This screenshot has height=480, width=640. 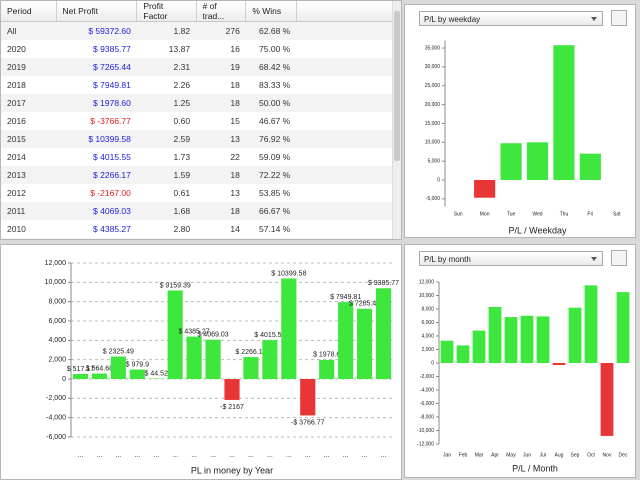 I want to click on y-tick-label: -6,000, so click(x=56, y=437).